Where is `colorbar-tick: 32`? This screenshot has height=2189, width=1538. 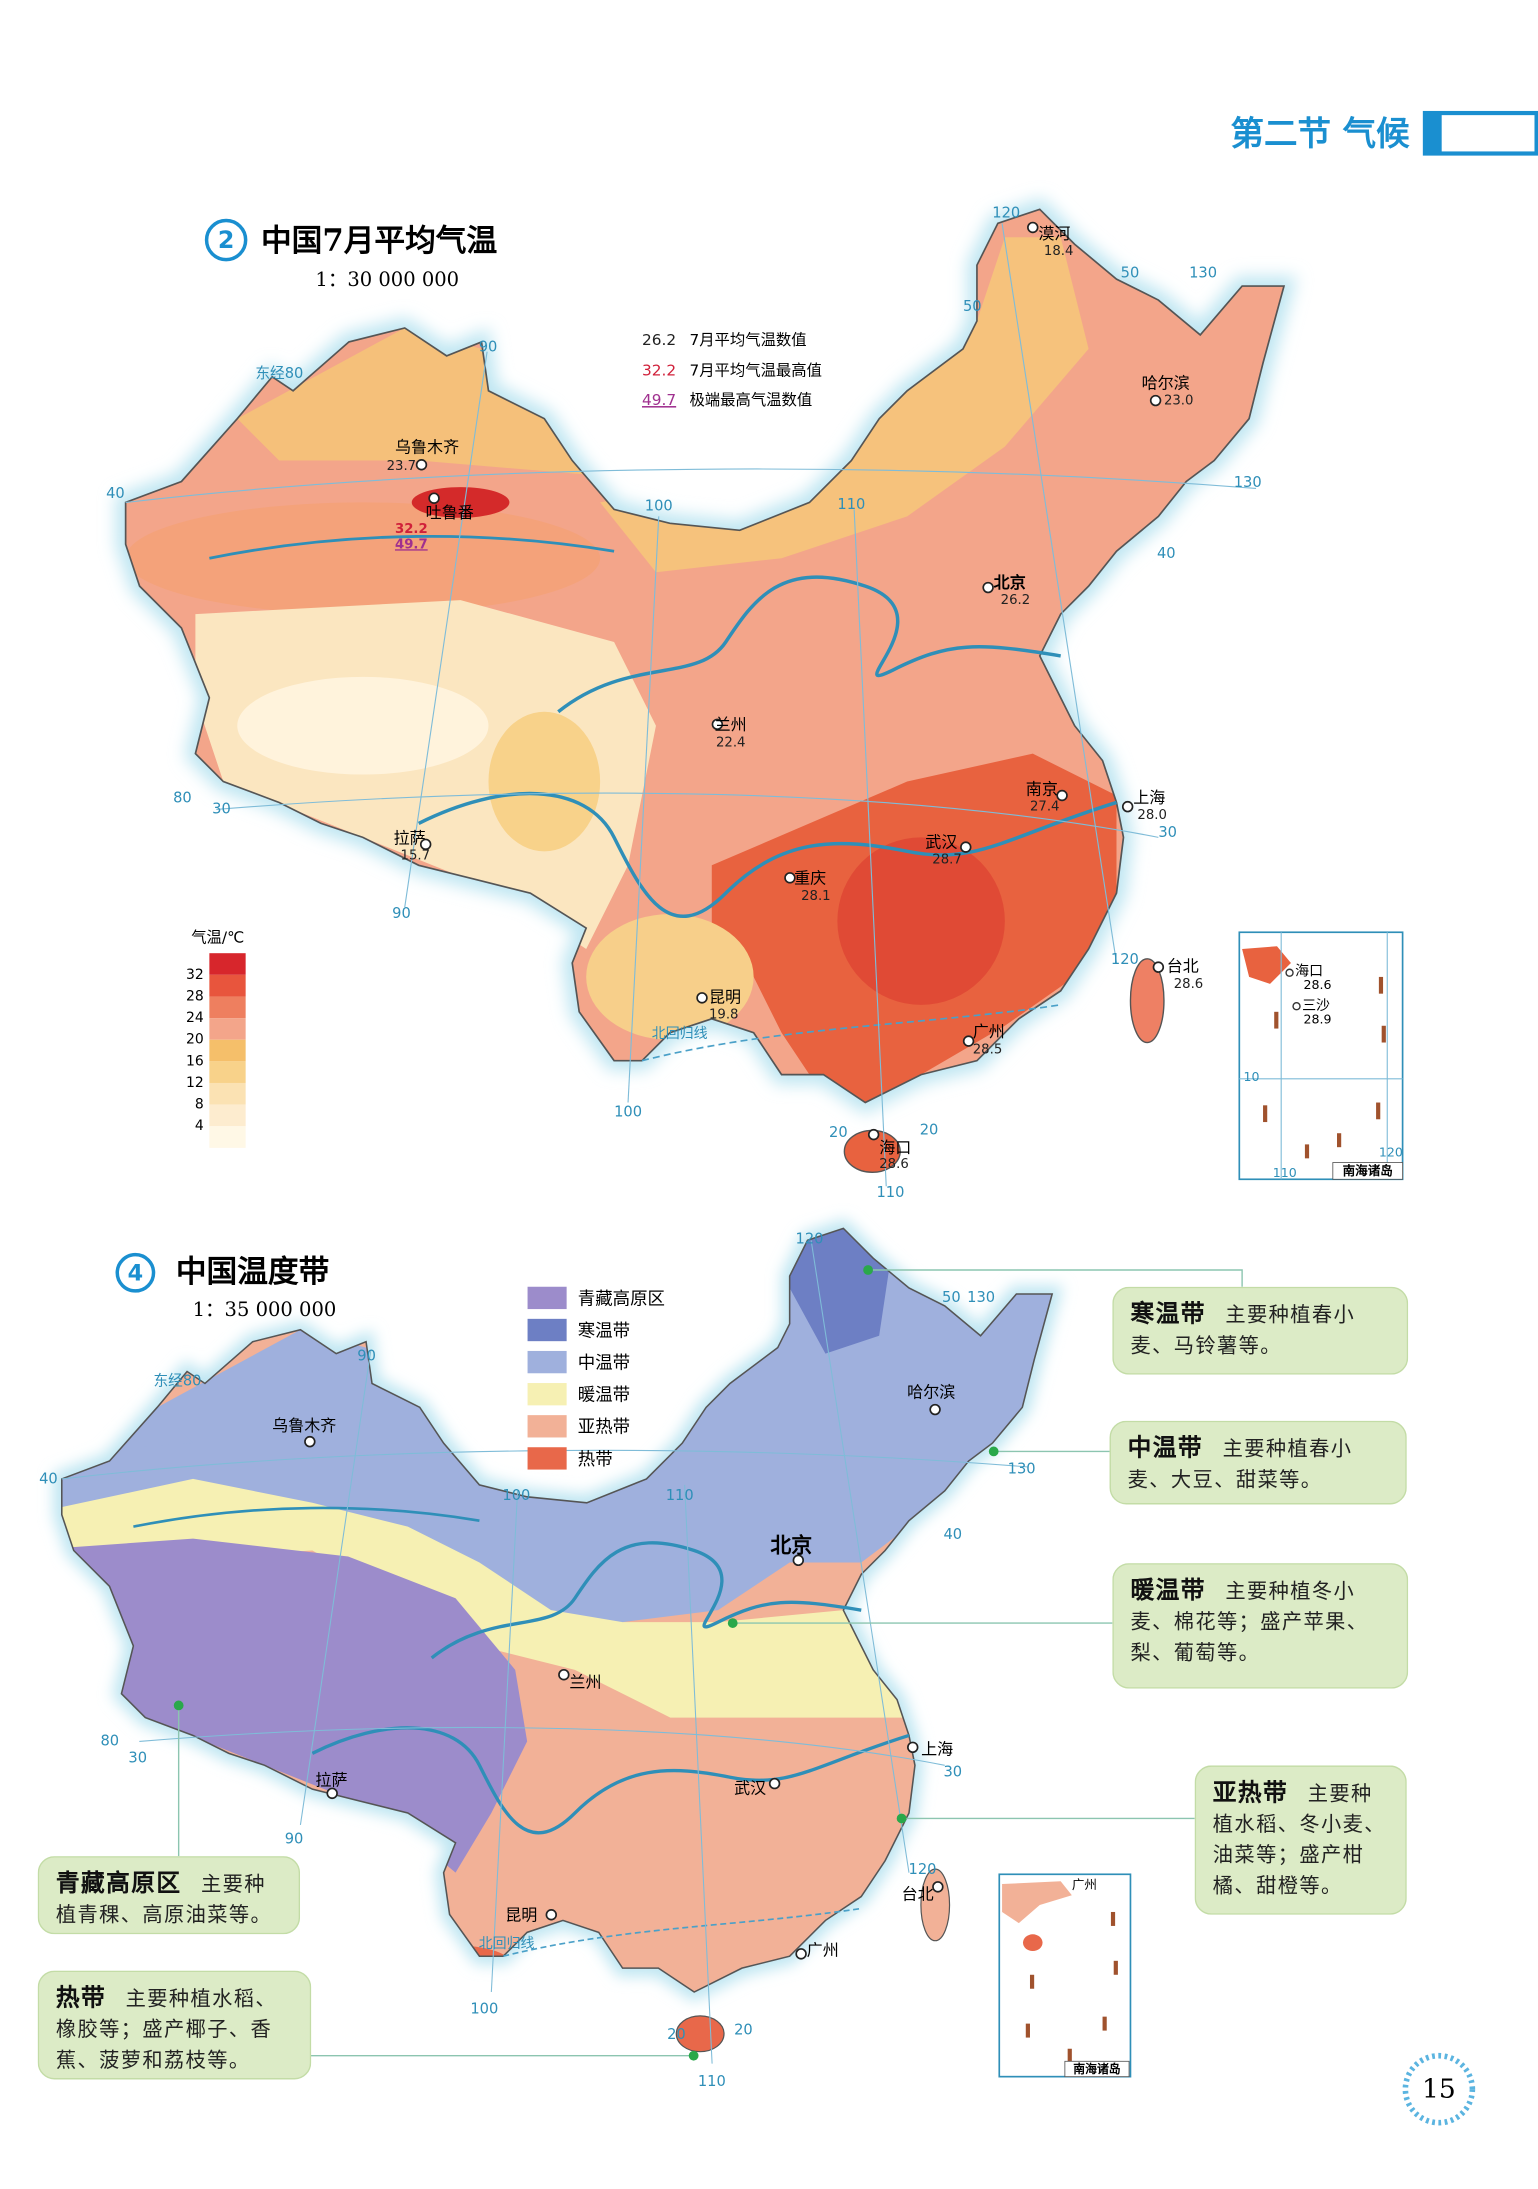
colorbar-tick: 32 is located at coordinates (195, 975).